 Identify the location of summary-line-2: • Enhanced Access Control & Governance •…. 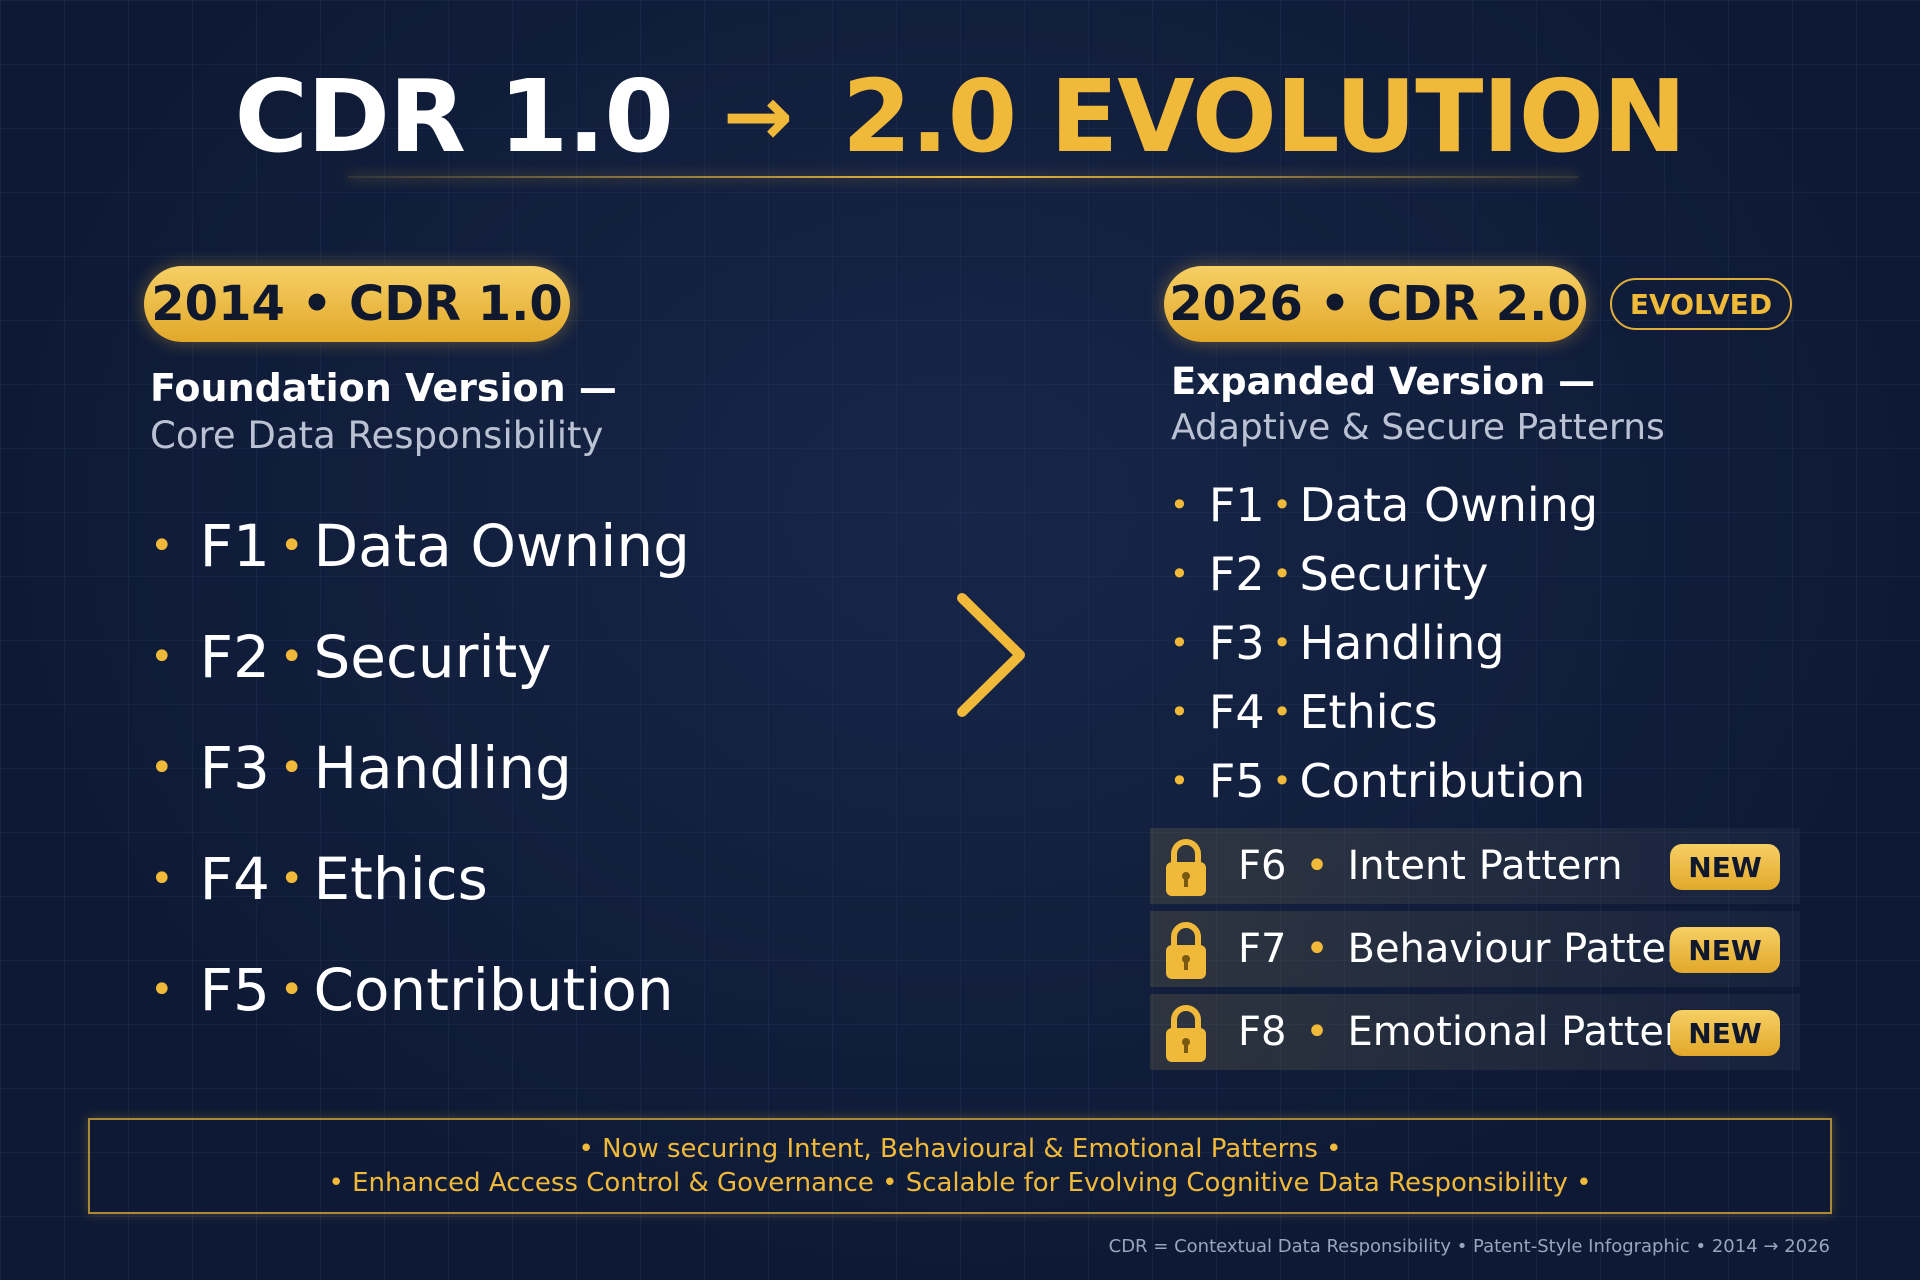
(960, 1183).